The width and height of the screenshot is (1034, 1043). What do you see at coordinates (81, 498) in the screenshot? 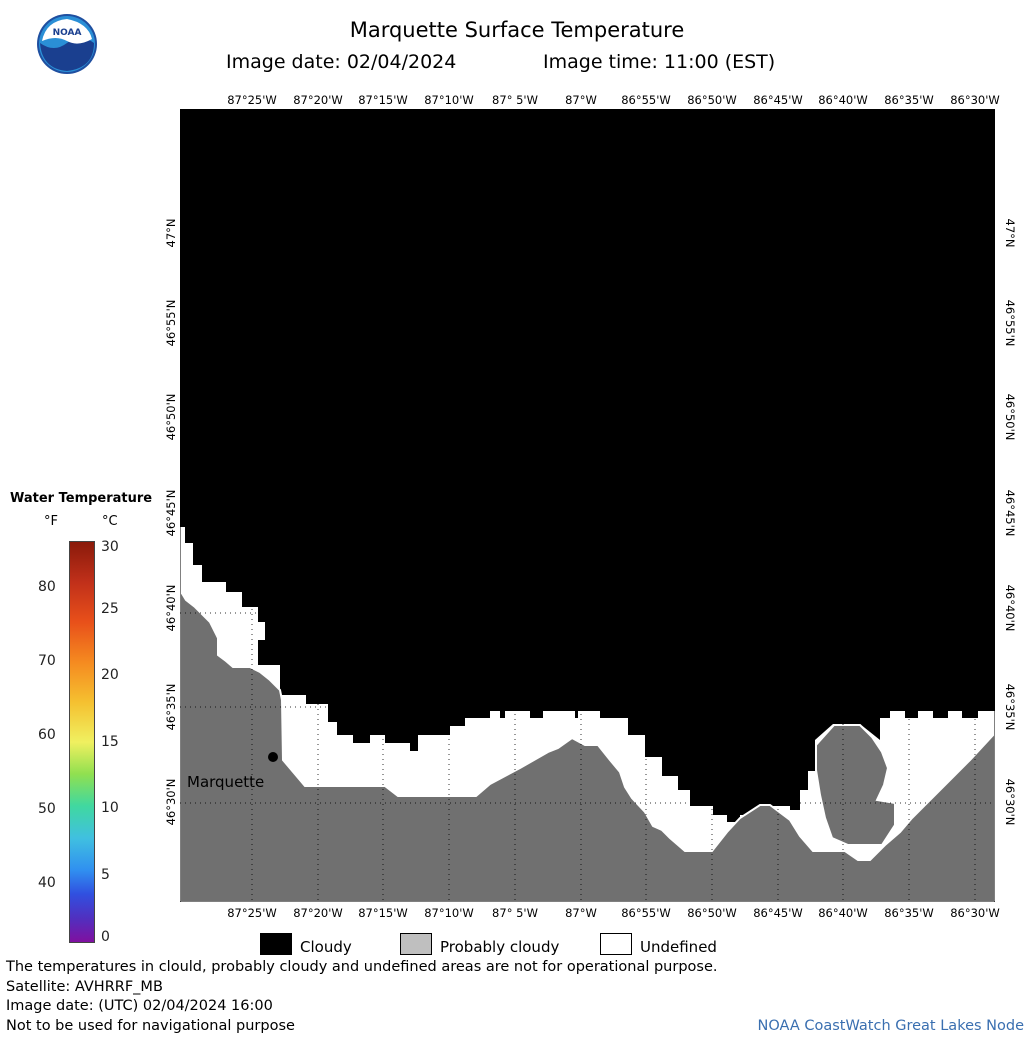
I see `legend-title: Water Temperature` at bounding box center [81, 498].